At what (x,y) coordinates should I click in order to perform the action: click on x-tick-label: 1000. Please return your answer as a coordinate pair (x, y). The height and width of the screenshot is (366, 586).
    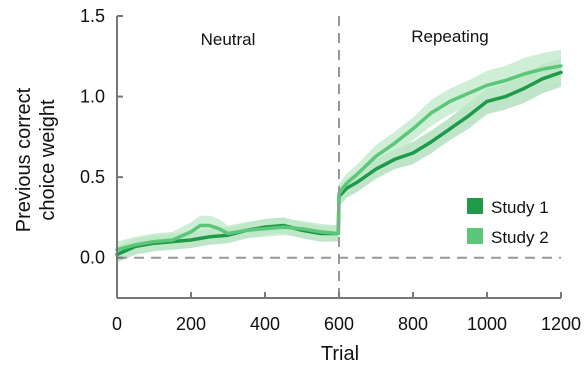
    Looking at the image, I should click on (487, 324).